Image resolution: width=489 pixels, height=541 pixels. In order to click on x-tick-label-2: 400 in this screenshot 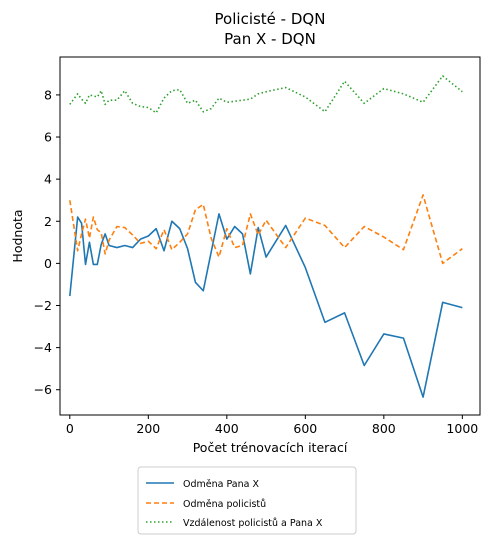, I will do `click(227, 428)`.